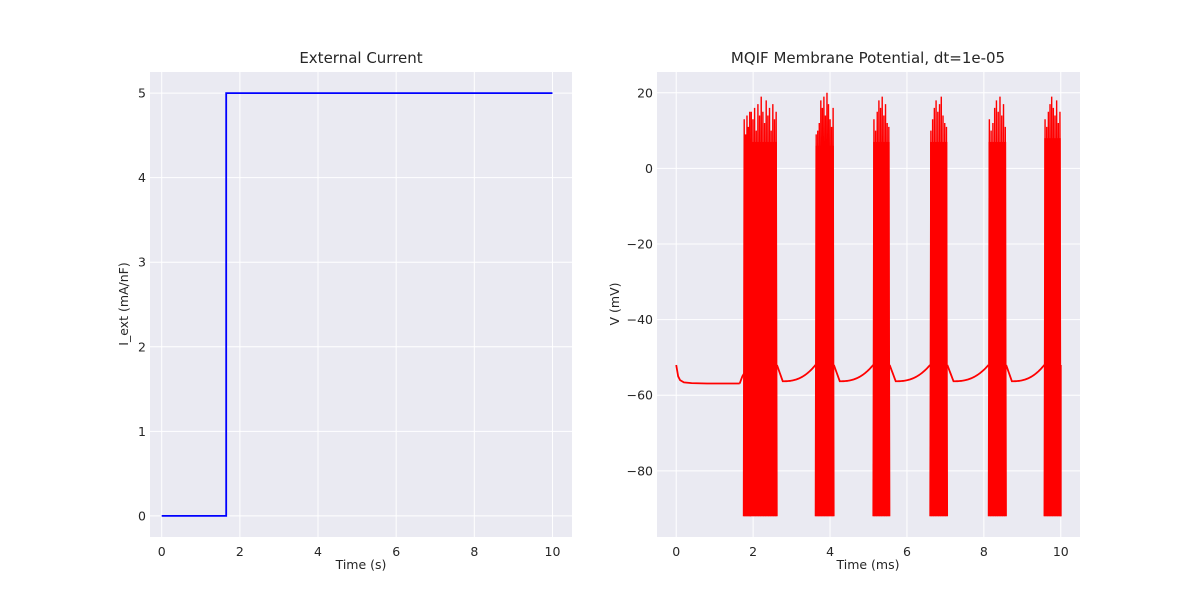 This screenshot has height=600, width=1200. I want to click on voltage-baseline, so click(707, 374).